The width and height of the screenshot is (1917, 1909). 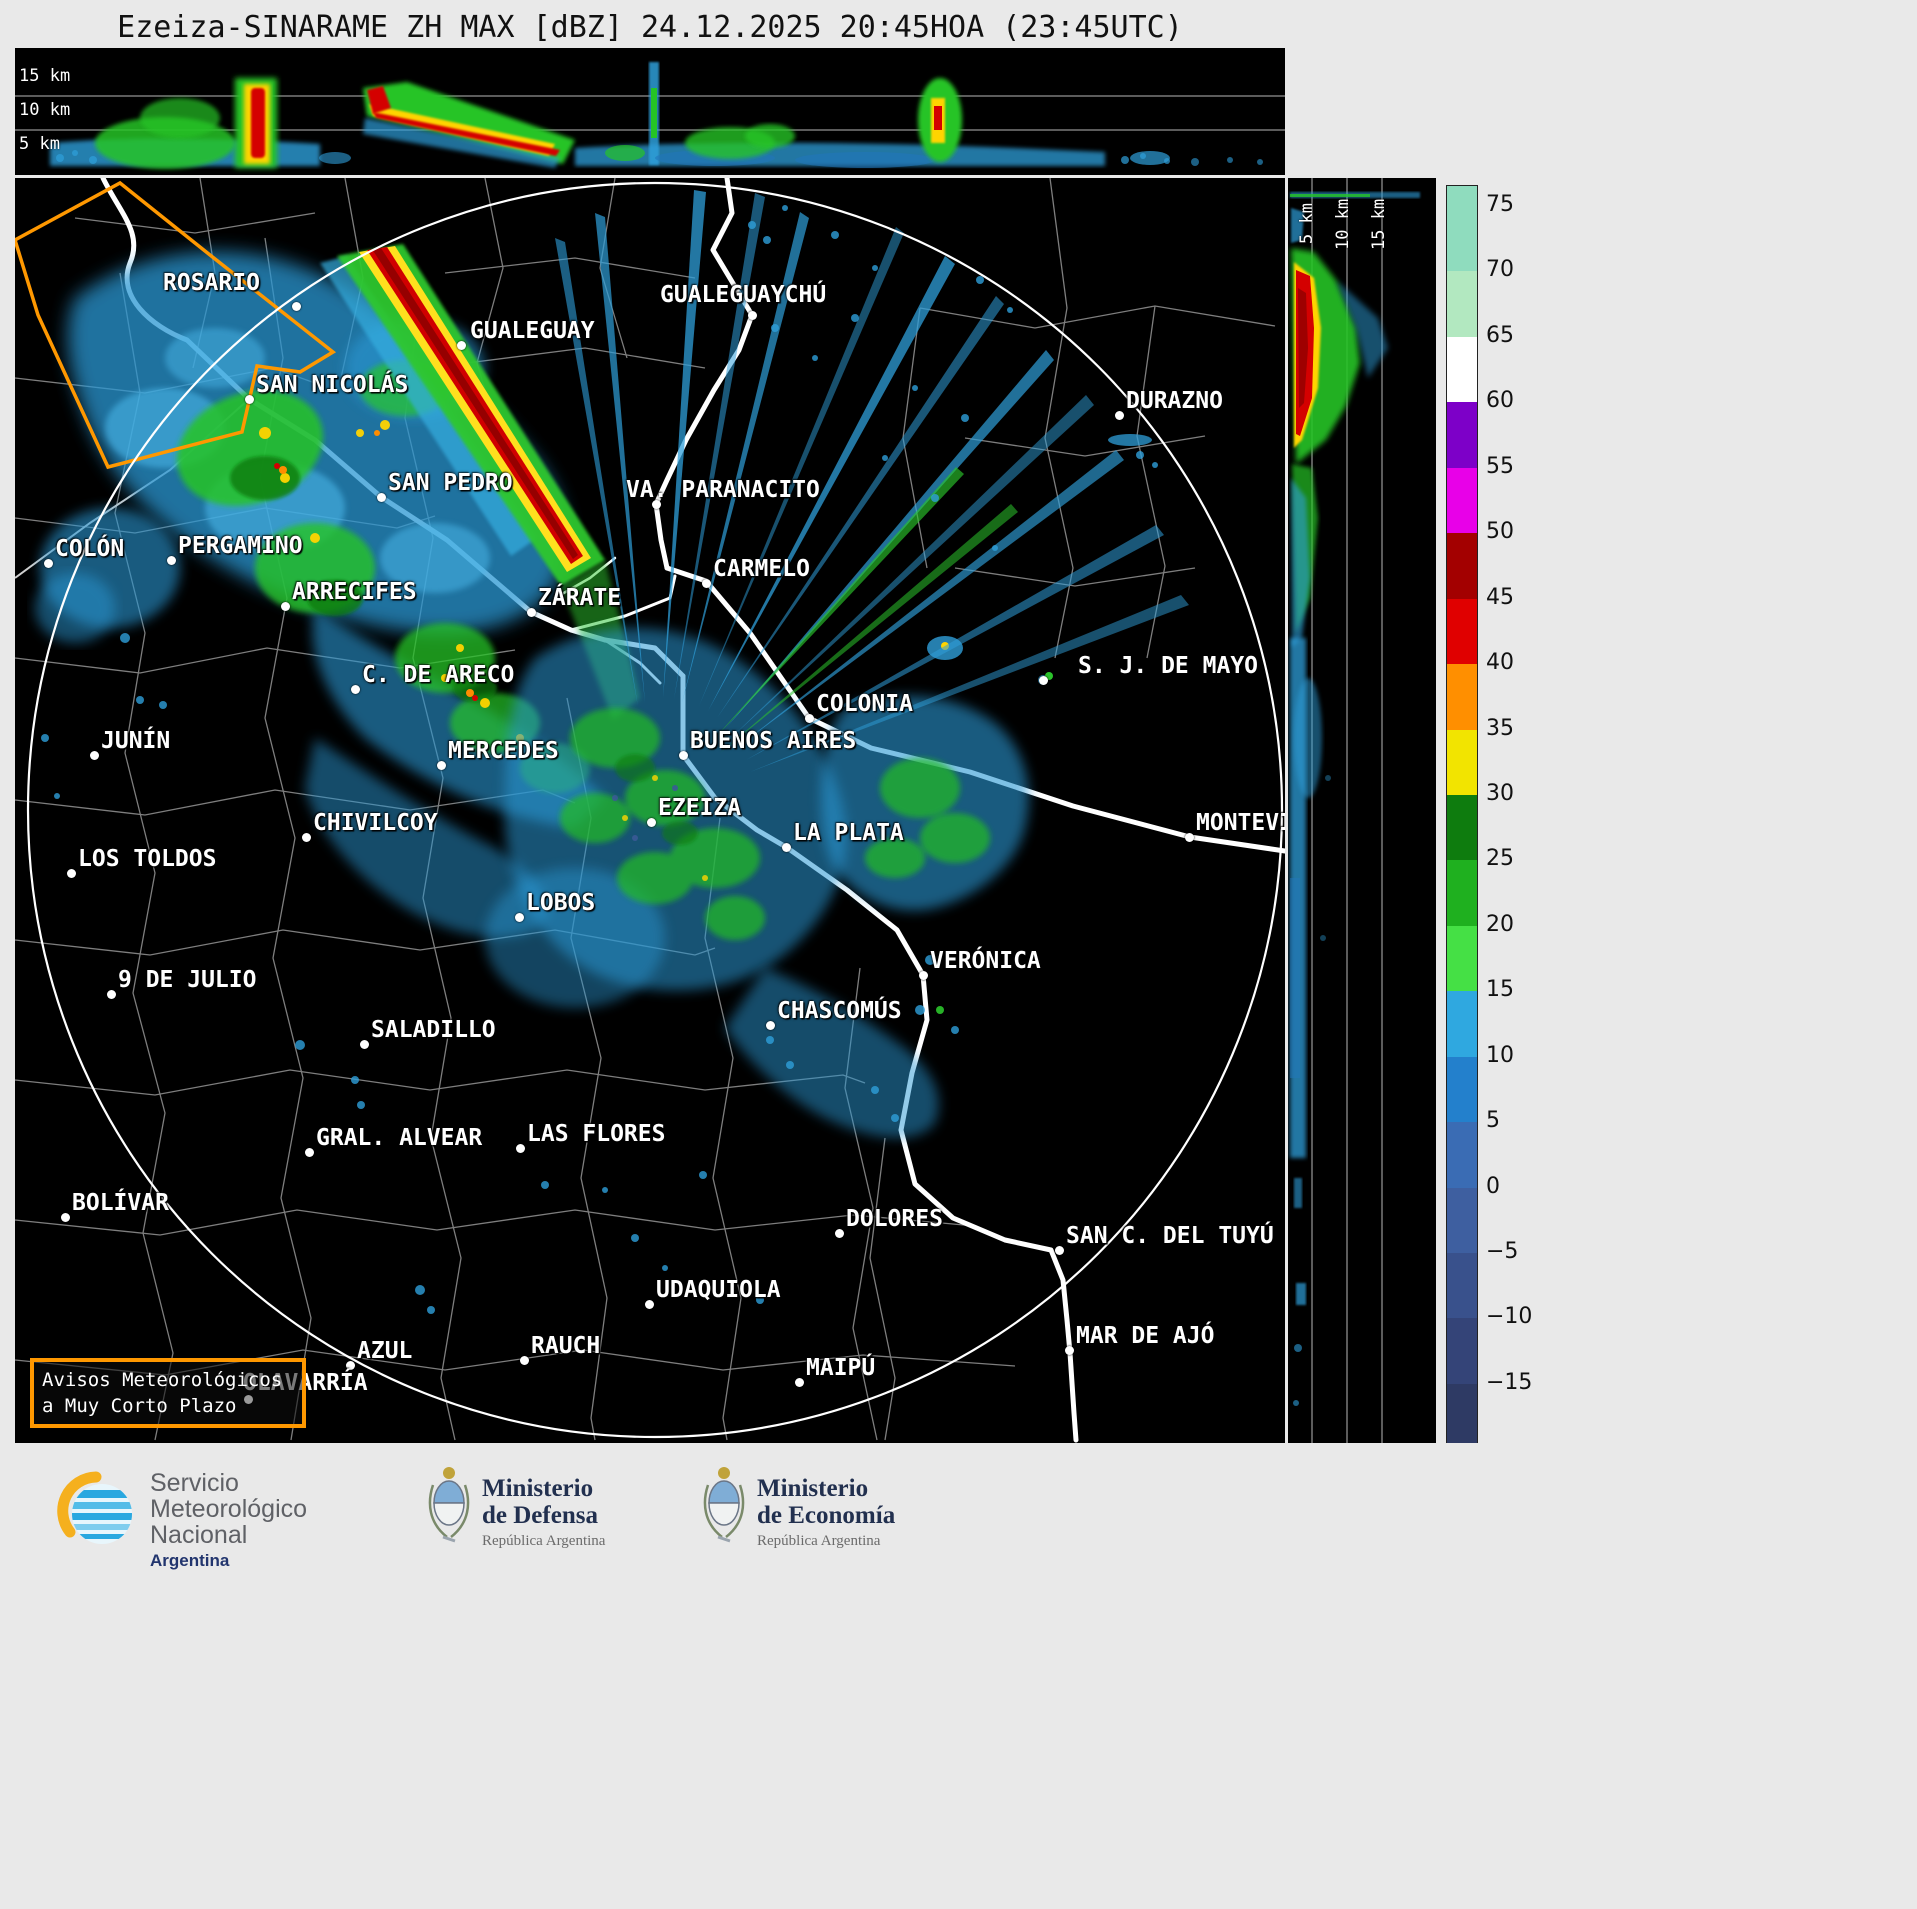 What do you see at coordinates (162, 1380) in the screenshot?
I see `warning-box-line1: Avisos Meteorológicos` at bounding box center [162, 1380].